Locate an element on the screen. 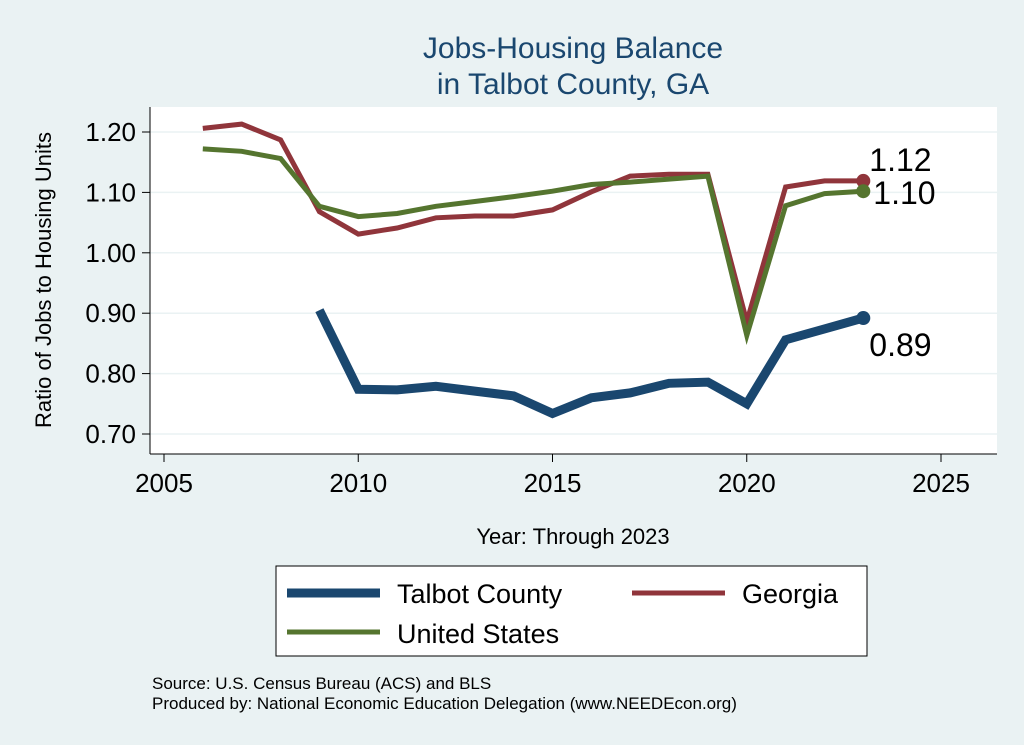  source-line-1: Source: U.S. Census Bureau (ACS) and BLS is located at coordinates (321, 683).